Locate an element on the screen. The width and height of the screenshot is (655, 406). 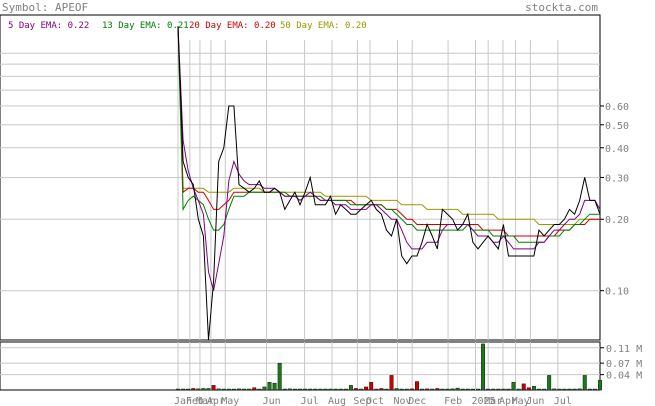
volume-axis: 0.11 M 0.07 M0.04 M is located at coordinates (621, 363).